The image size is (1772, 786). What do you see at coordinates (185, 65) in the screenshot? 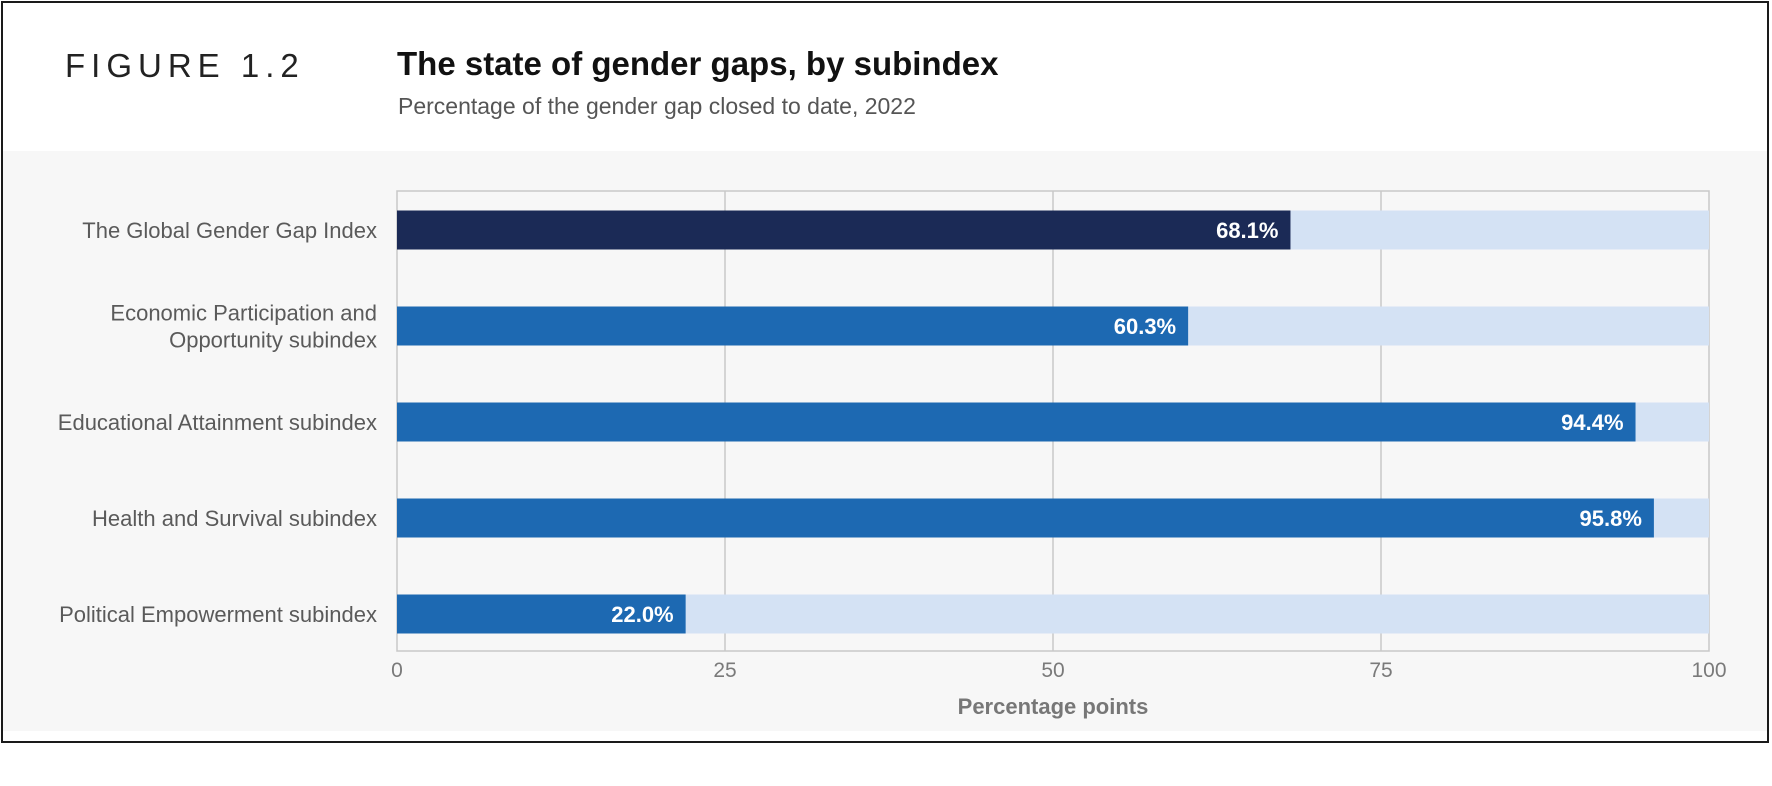
I see `figure-number-label: FIGURE 1.2` at bounding box center [185, 65].